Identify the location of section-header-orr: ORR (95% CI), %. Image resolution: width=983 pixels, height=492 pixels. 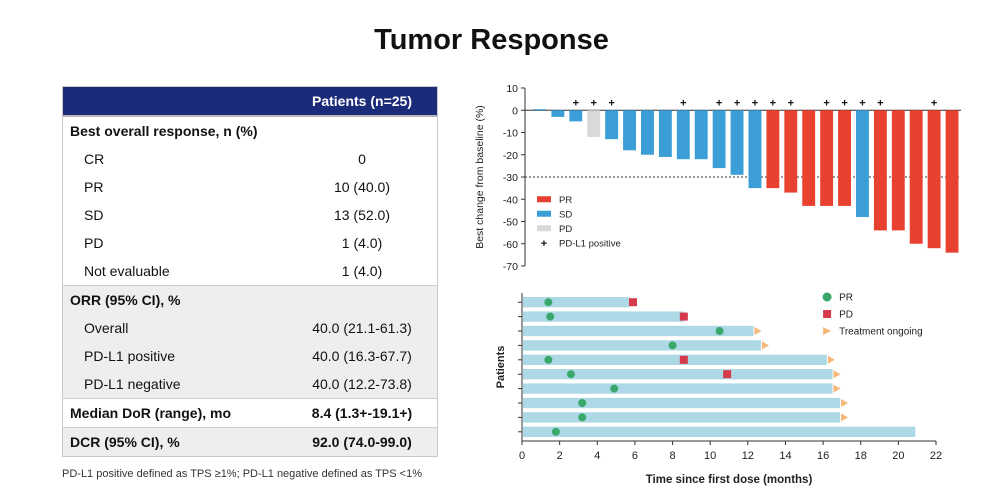
(250, 299).